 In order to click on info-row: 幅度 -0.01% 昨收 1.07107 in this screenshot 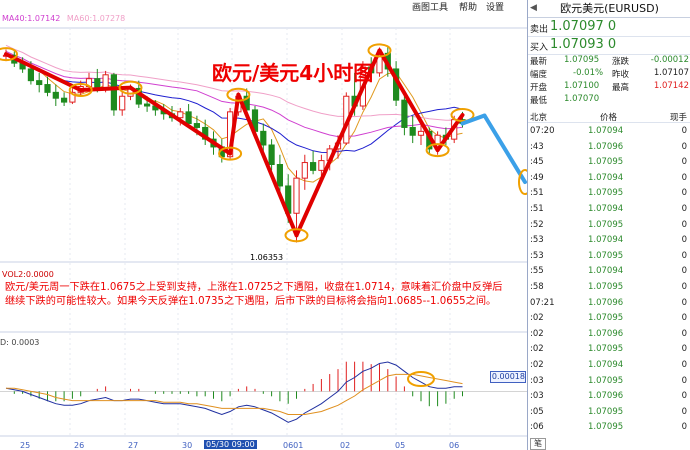, I will do `click(609, 74)`.